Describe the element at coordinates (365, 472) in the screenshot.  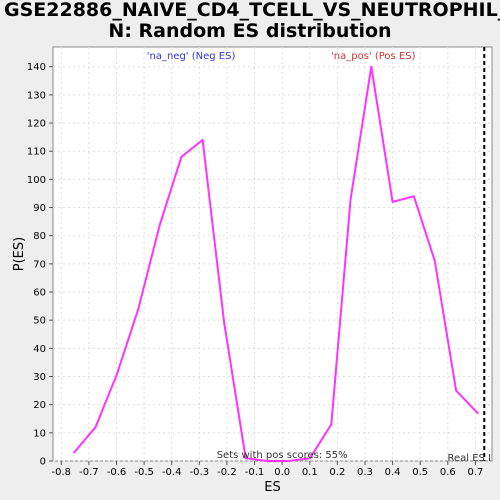
I see `x-tick-label: 0.3` at that location.